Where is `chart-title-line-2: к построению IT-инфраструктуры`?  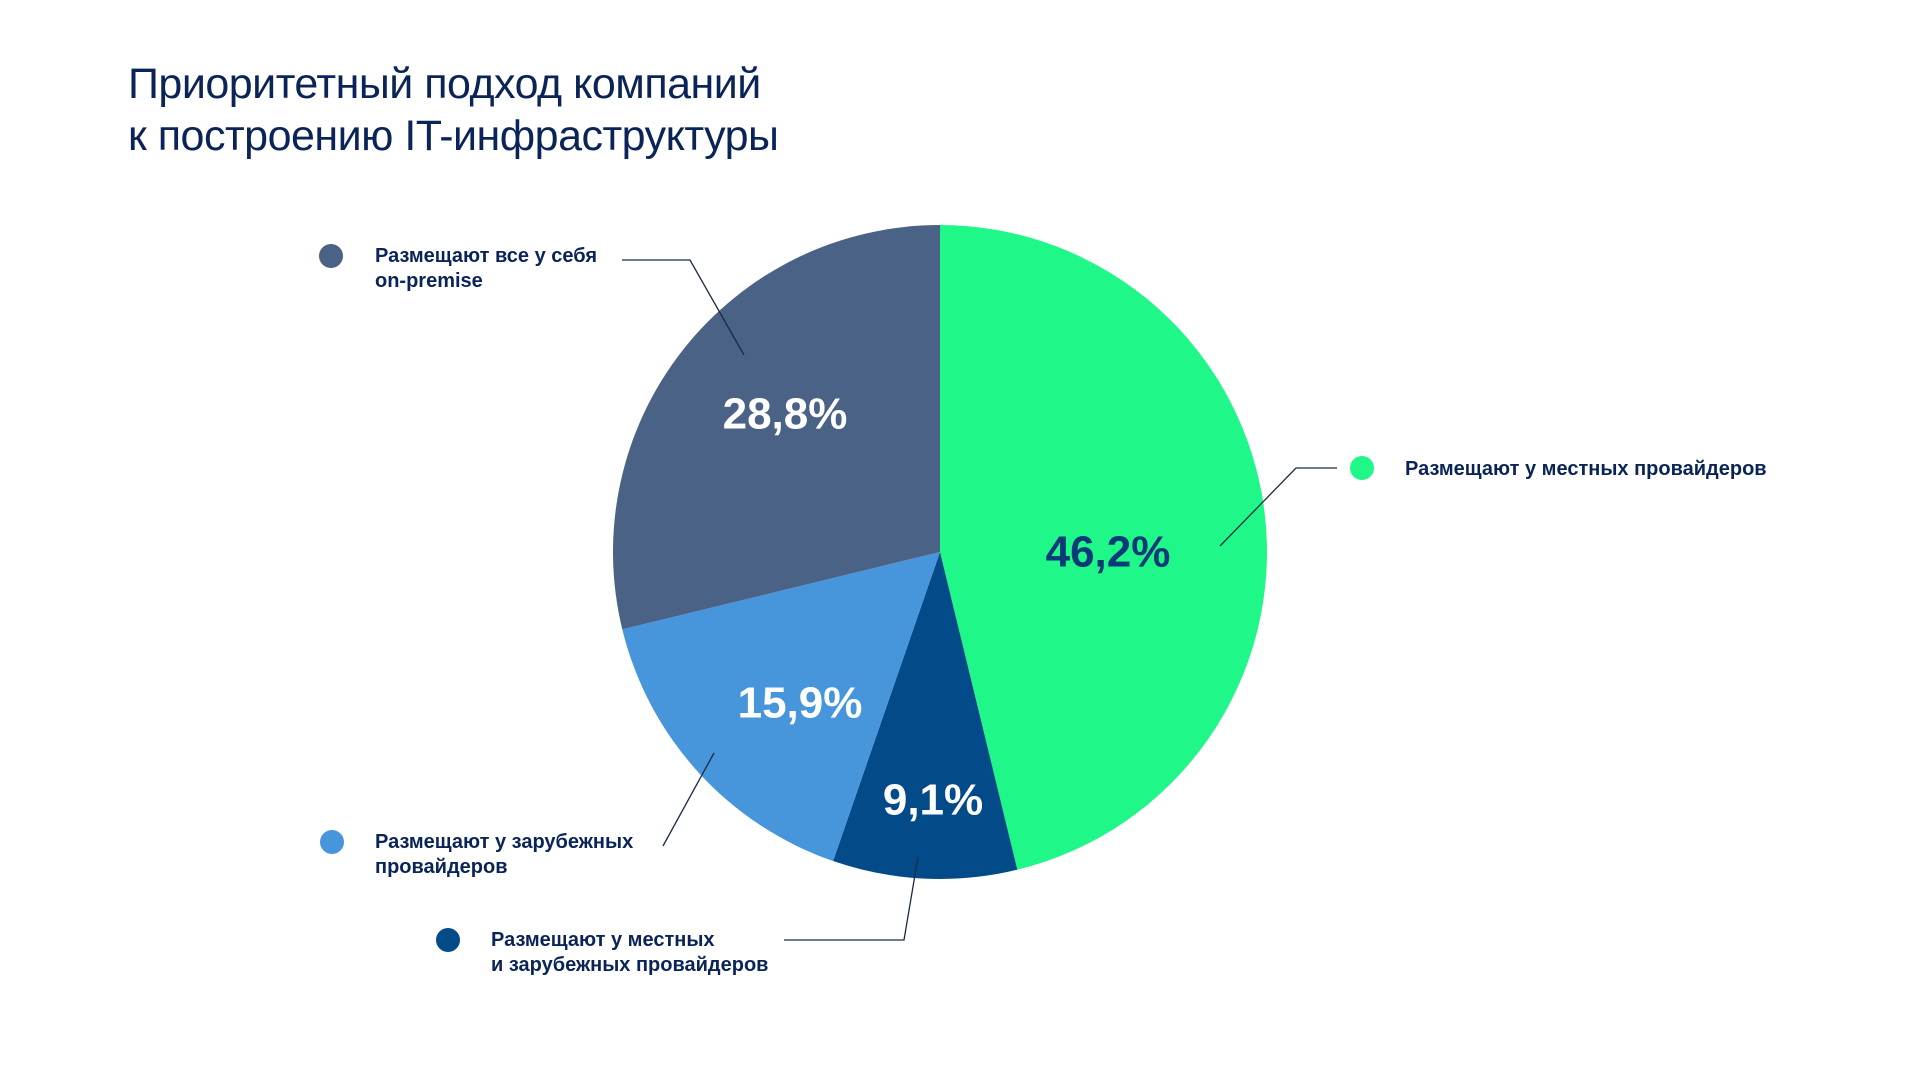
chart-title-line-2: к построению IT-инфраструктуры is located at coordinates (453, 136).